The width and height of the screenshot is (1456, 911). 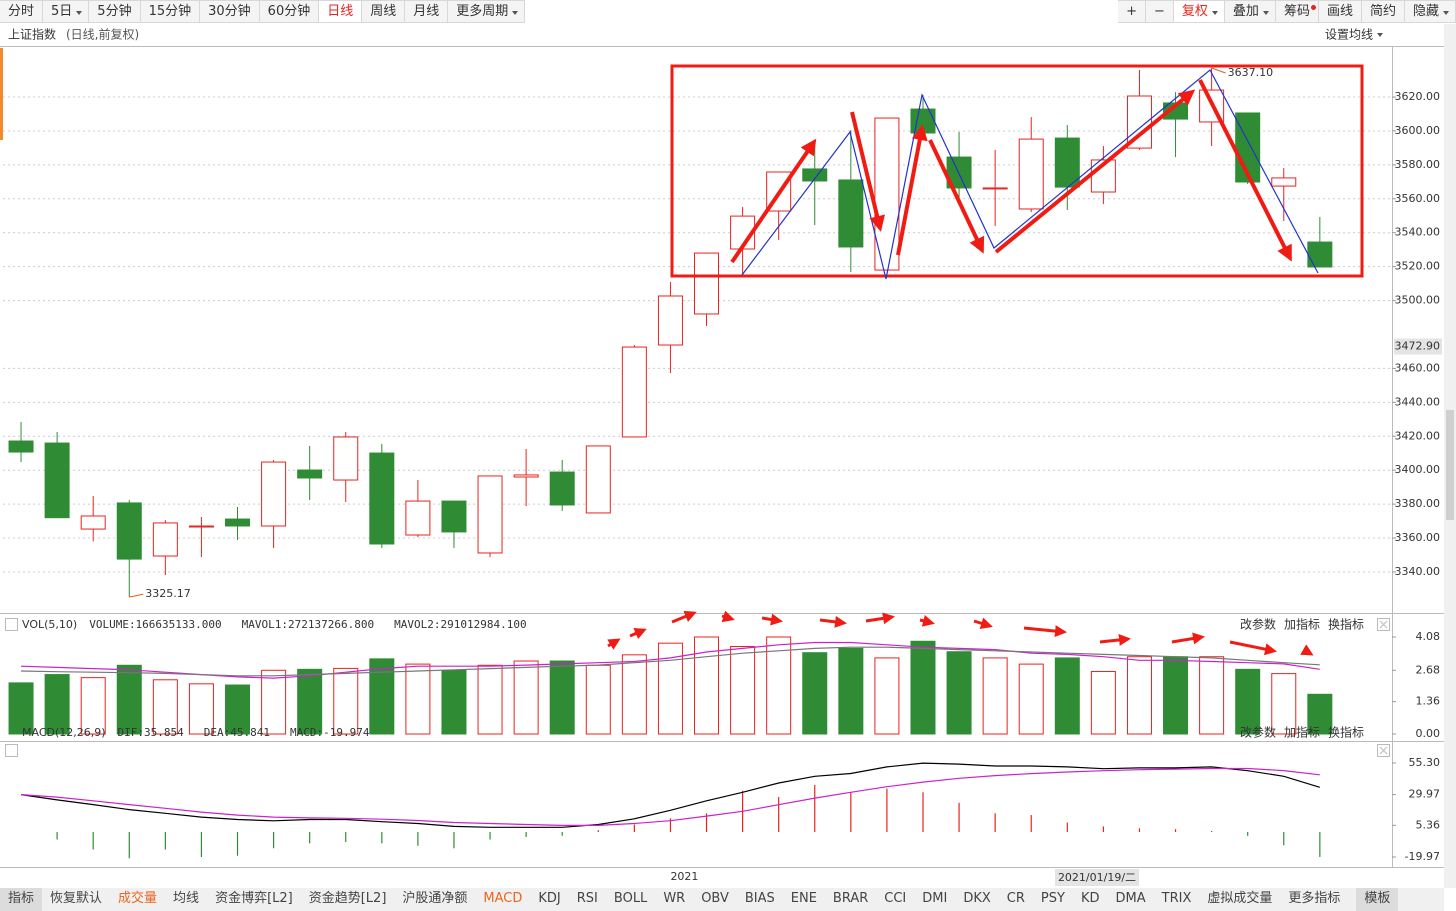 I want to click on scroll-thumb, so click(x=1450, y=465).